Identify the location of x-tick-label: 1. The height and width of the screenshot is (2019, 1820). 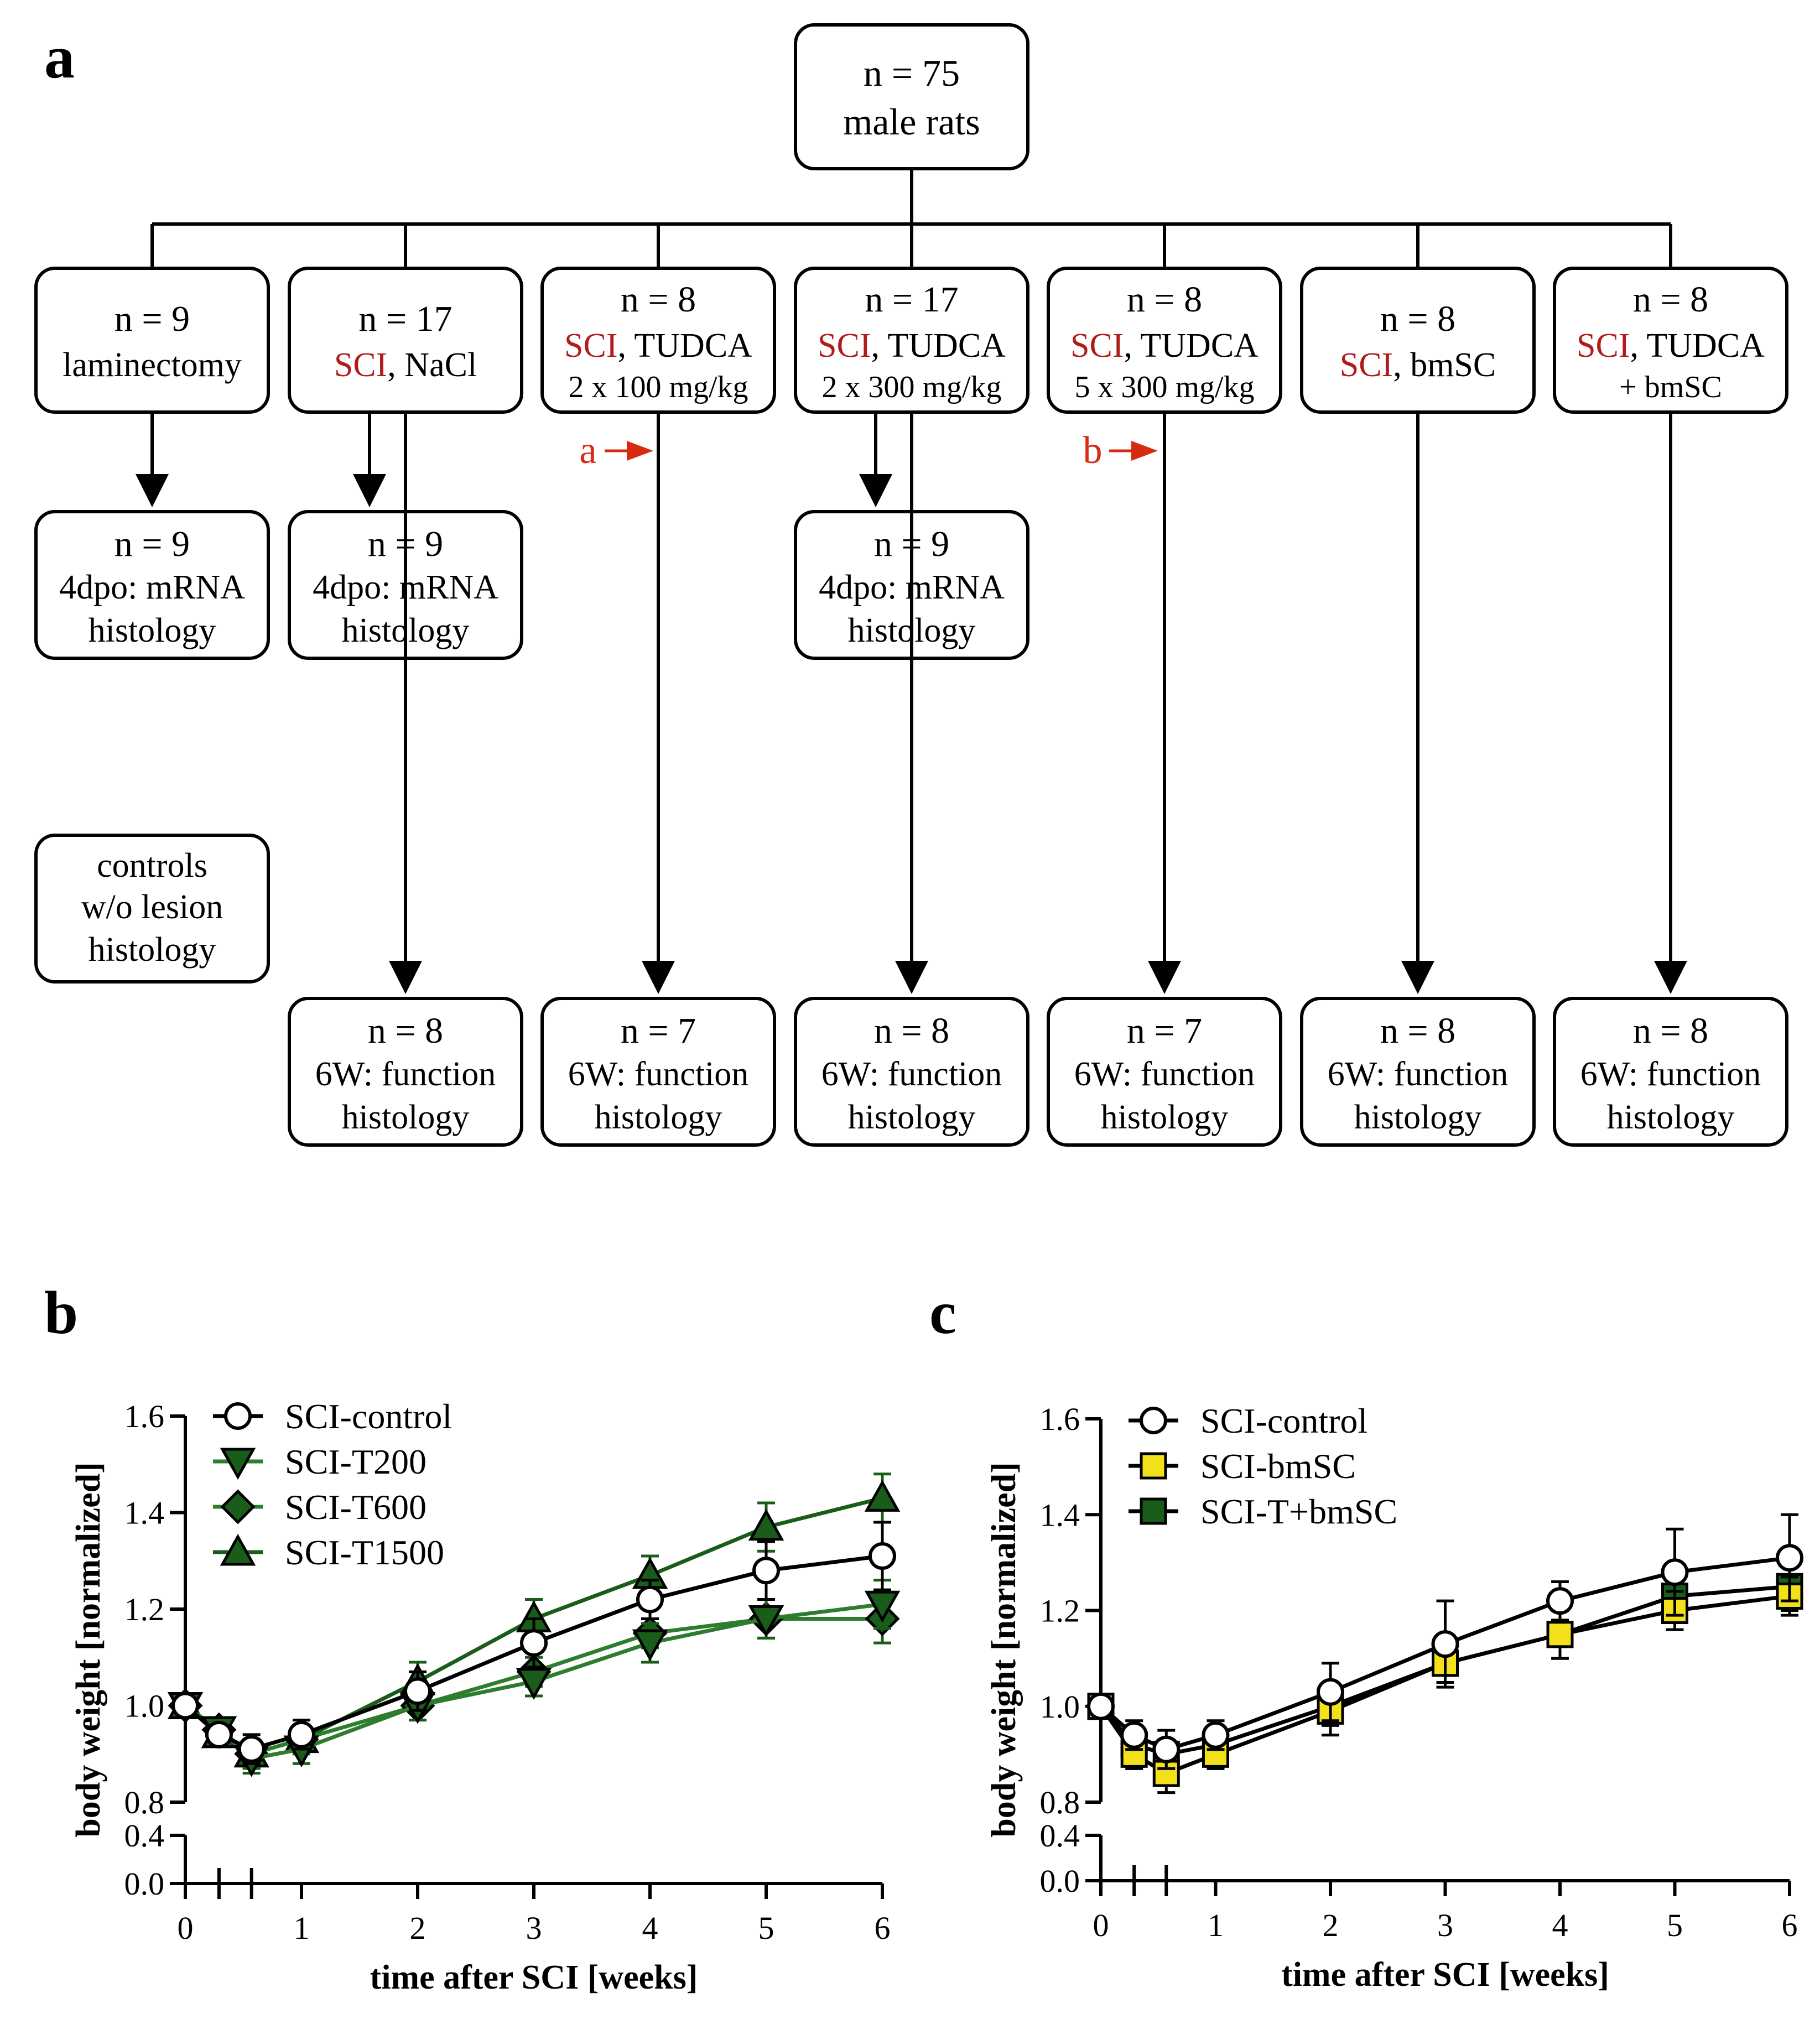
(1216, 1925).